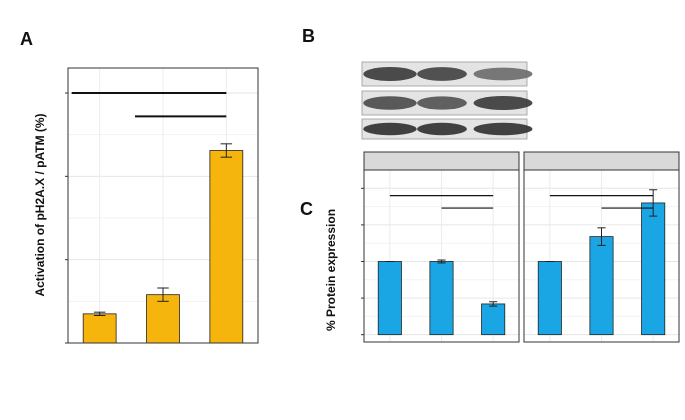  Describe the element at coordinates (441, 256) in the screenshot. I see `chart-c-53bp1-frame` at that location.